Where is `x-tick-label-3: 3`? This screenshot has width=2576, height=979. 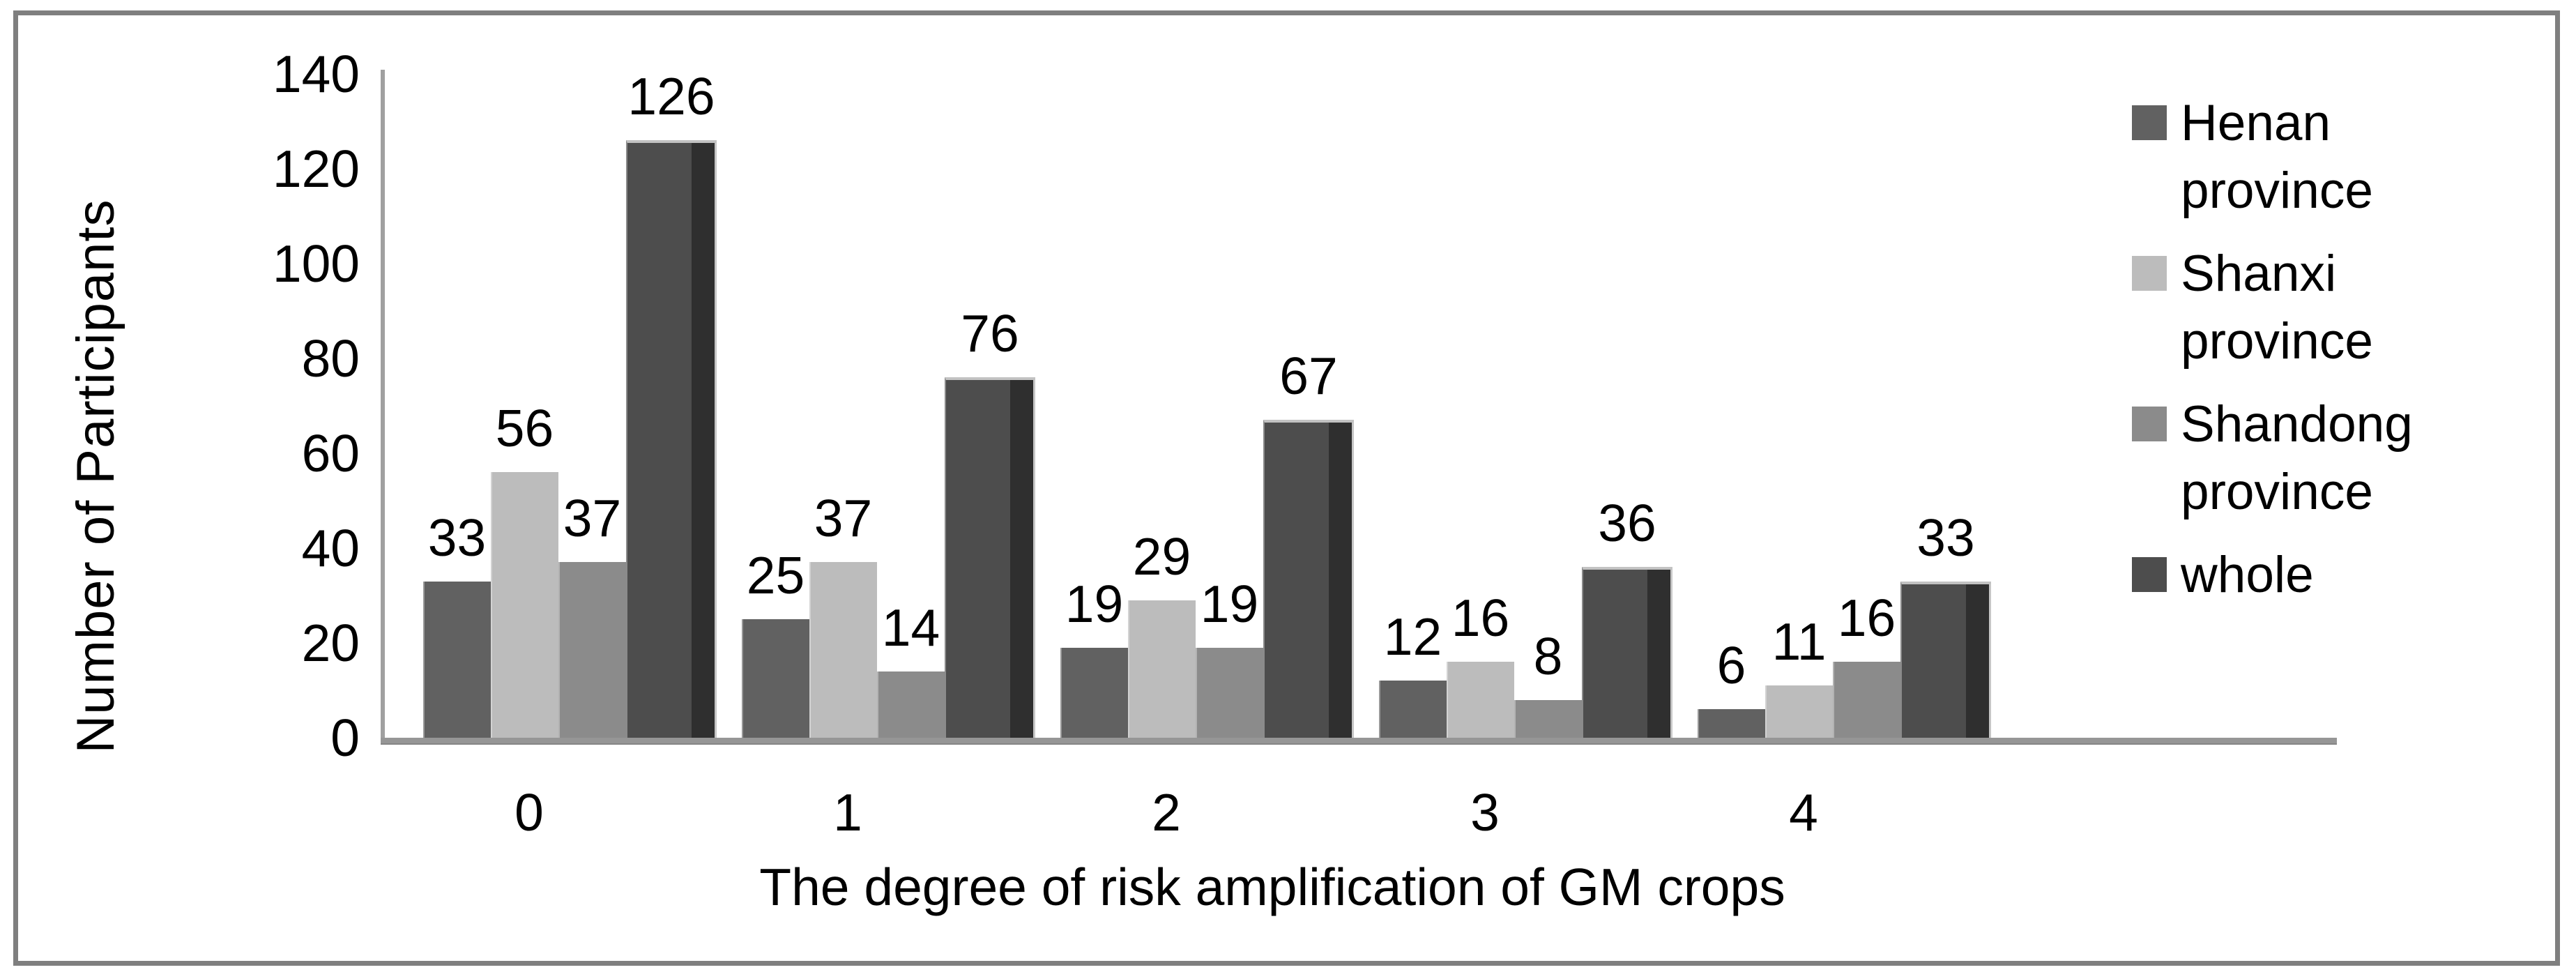
x-tick-label-3: 3 is located at coordinates (1485, 813).